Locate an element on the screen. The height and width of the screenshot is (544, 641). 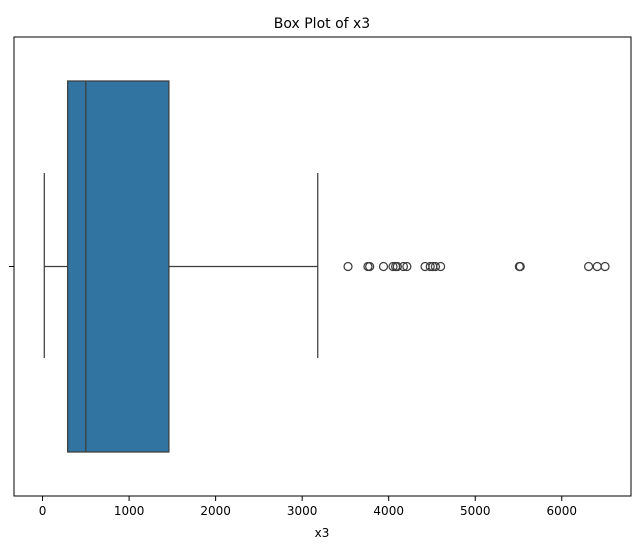
x-axis-label: x3 is located at coordinates (322, 533).